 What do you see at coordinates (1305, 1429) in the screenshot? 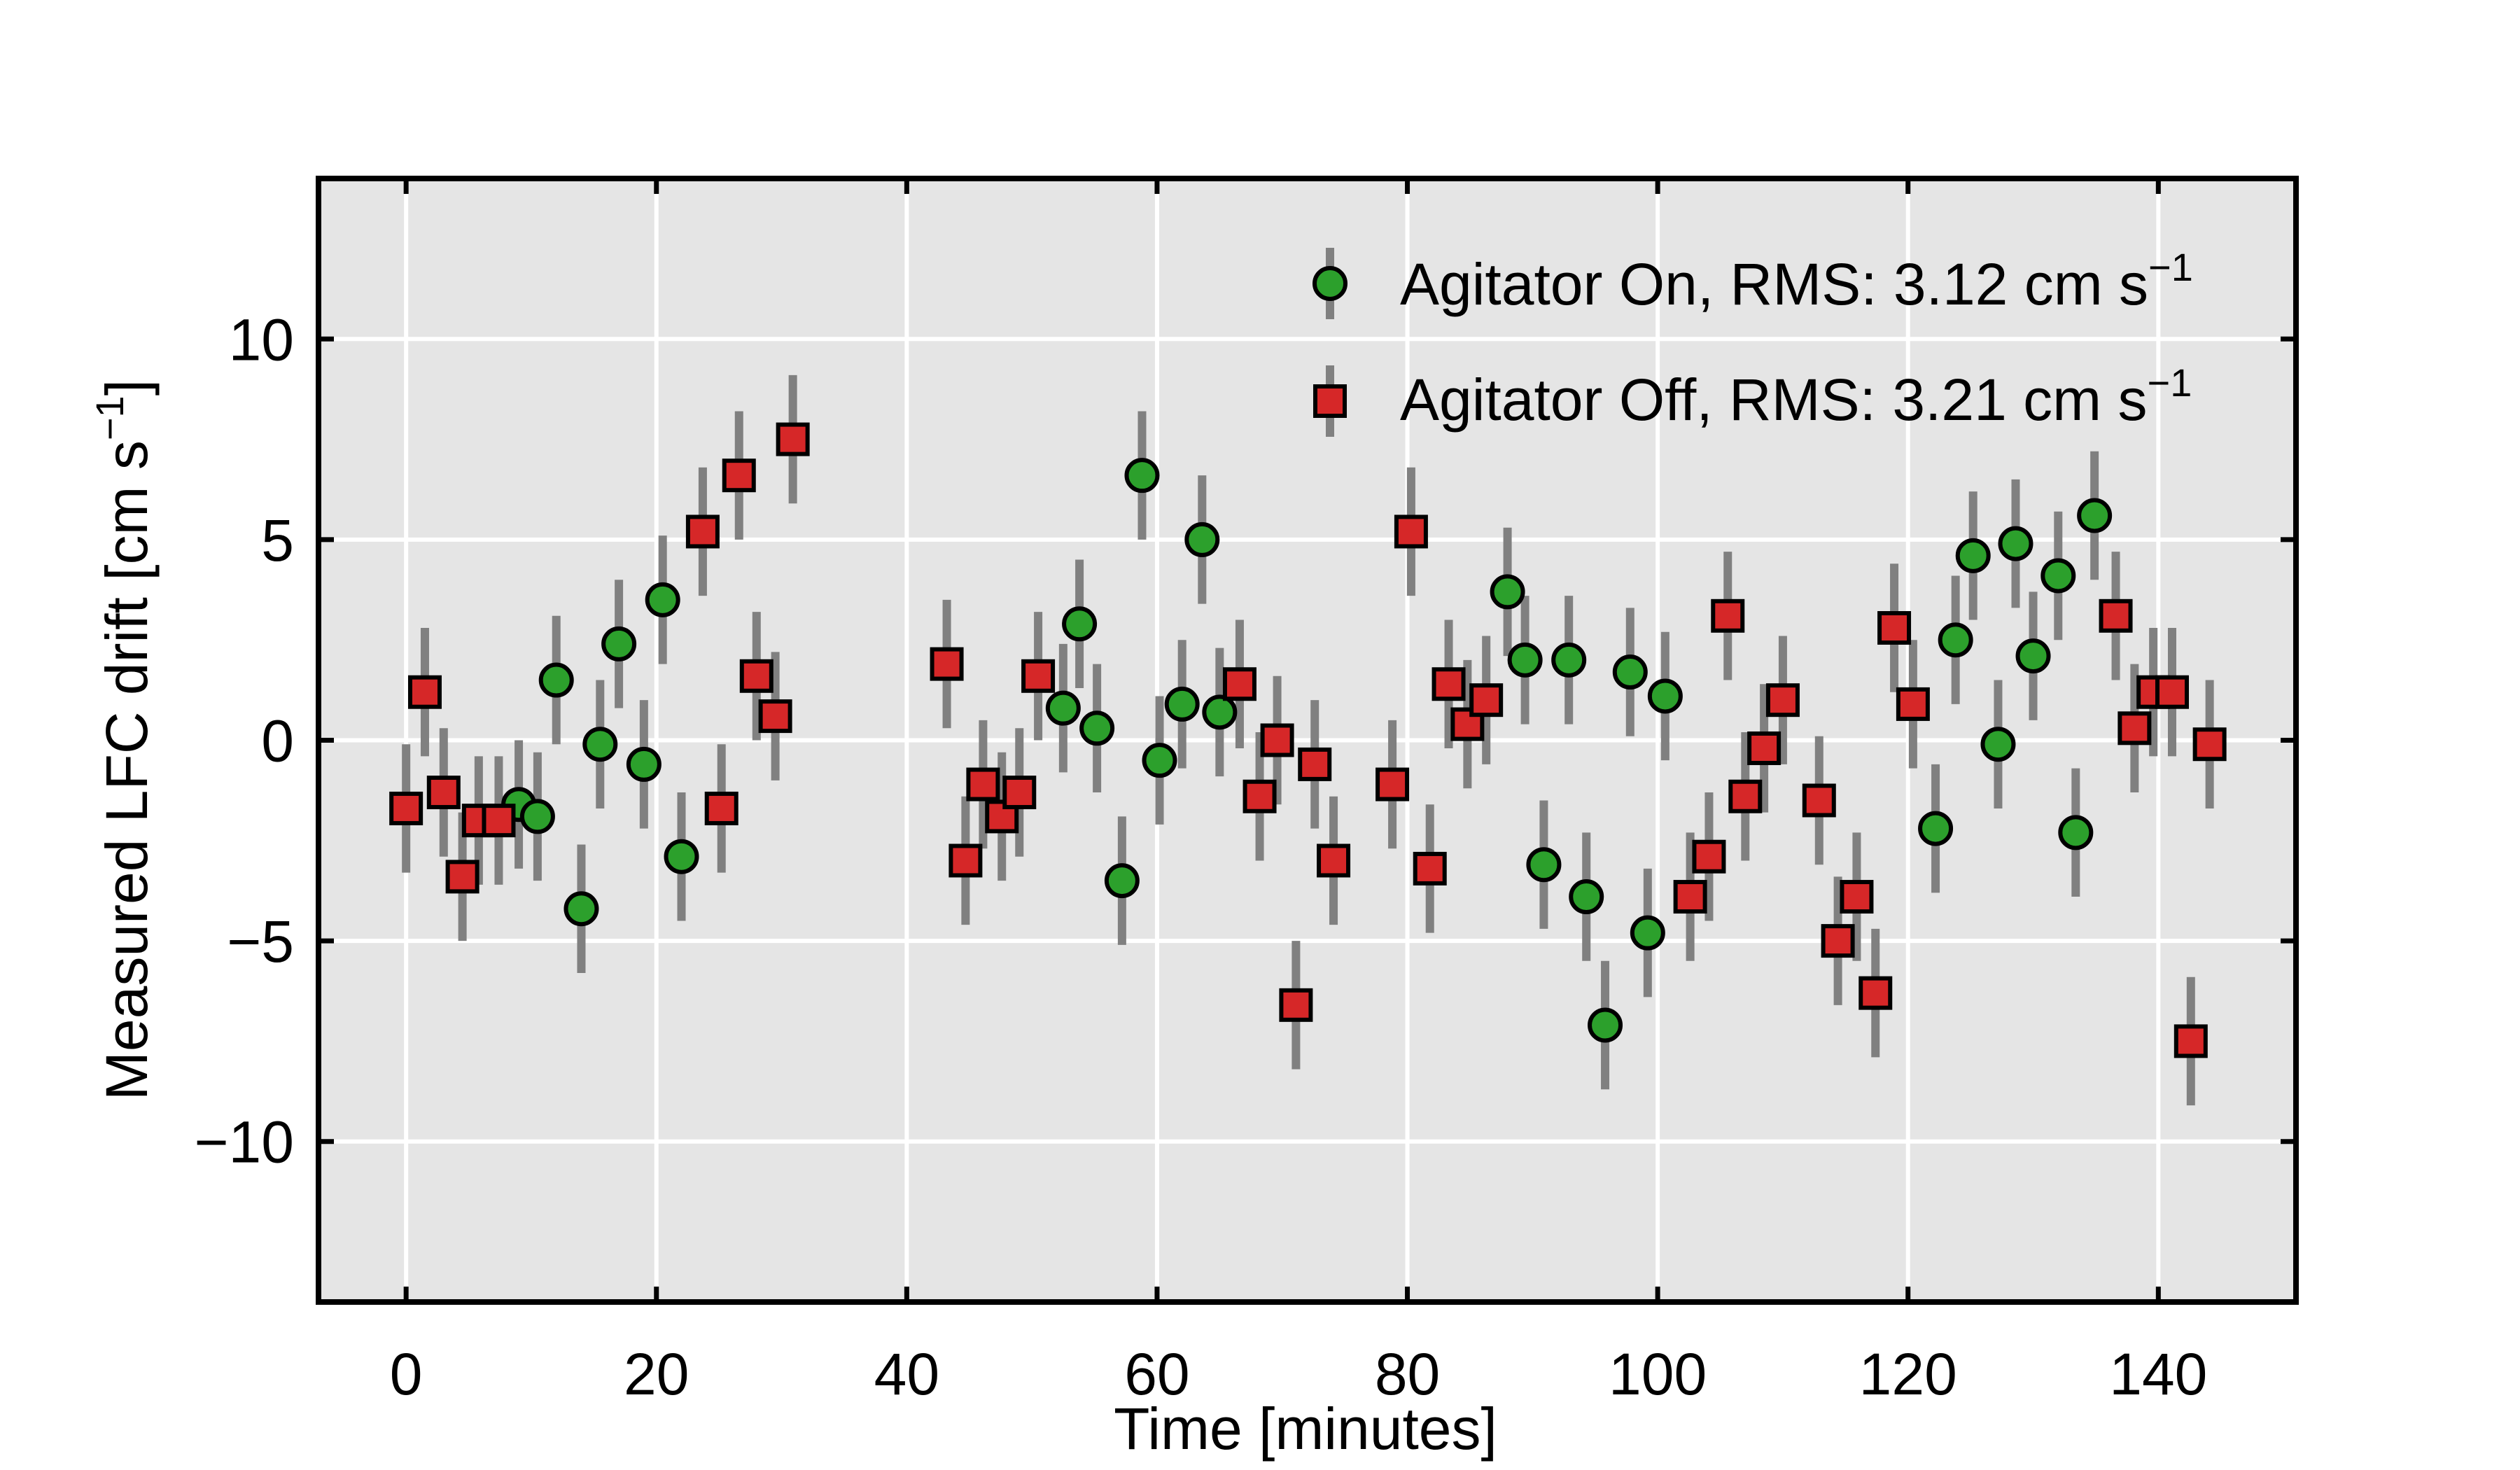
I see `x-axis-label: Time [minutes]` at bounding box center [1305, 1429].